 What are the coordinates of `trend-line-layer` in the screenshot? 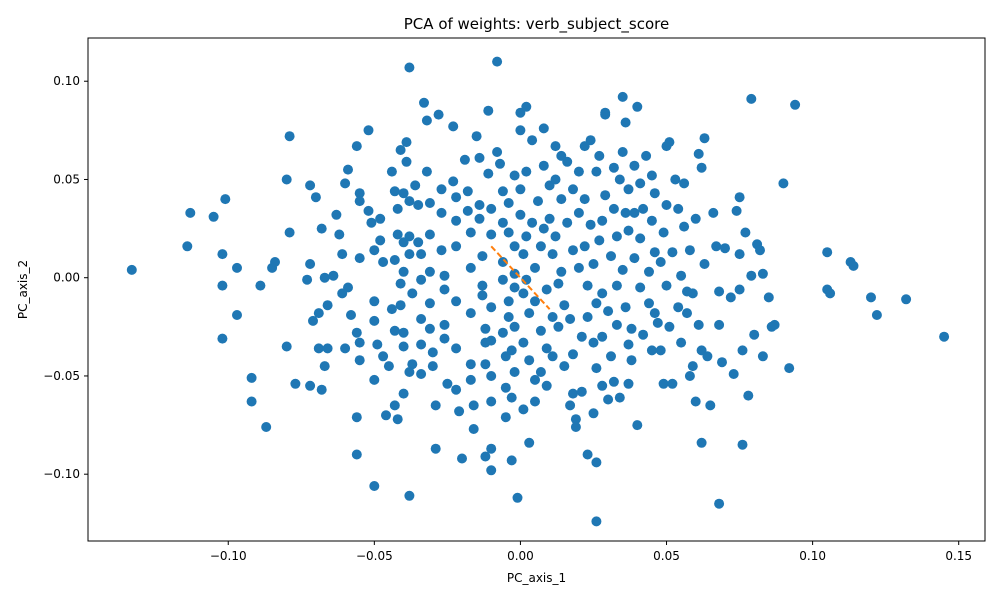 It's located at (520, 277).